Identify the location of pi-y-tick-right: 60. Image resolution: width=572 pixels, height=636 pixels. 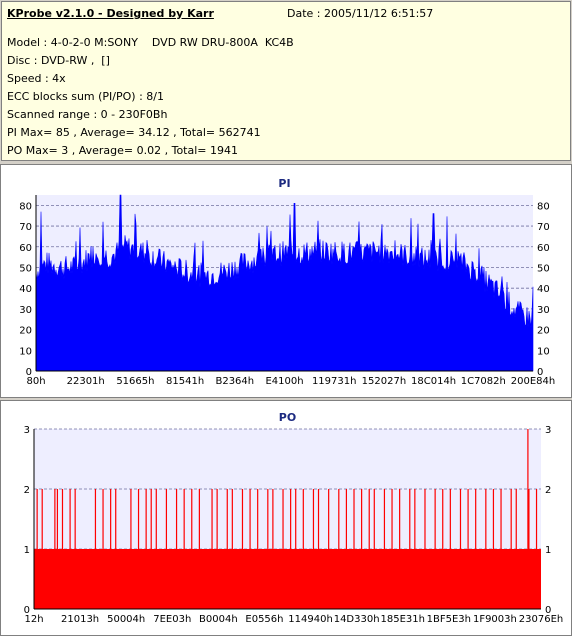
(543, 248).